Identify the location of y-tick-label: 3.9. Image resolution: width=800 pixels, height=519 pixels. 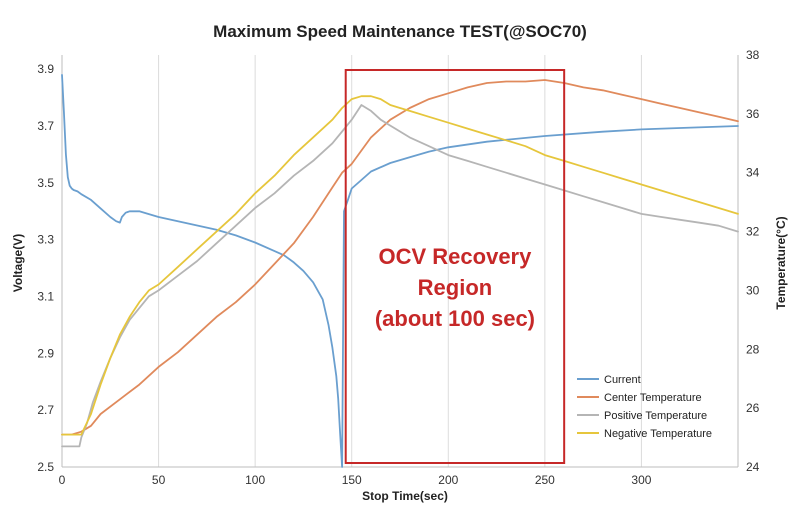
(45, 69).